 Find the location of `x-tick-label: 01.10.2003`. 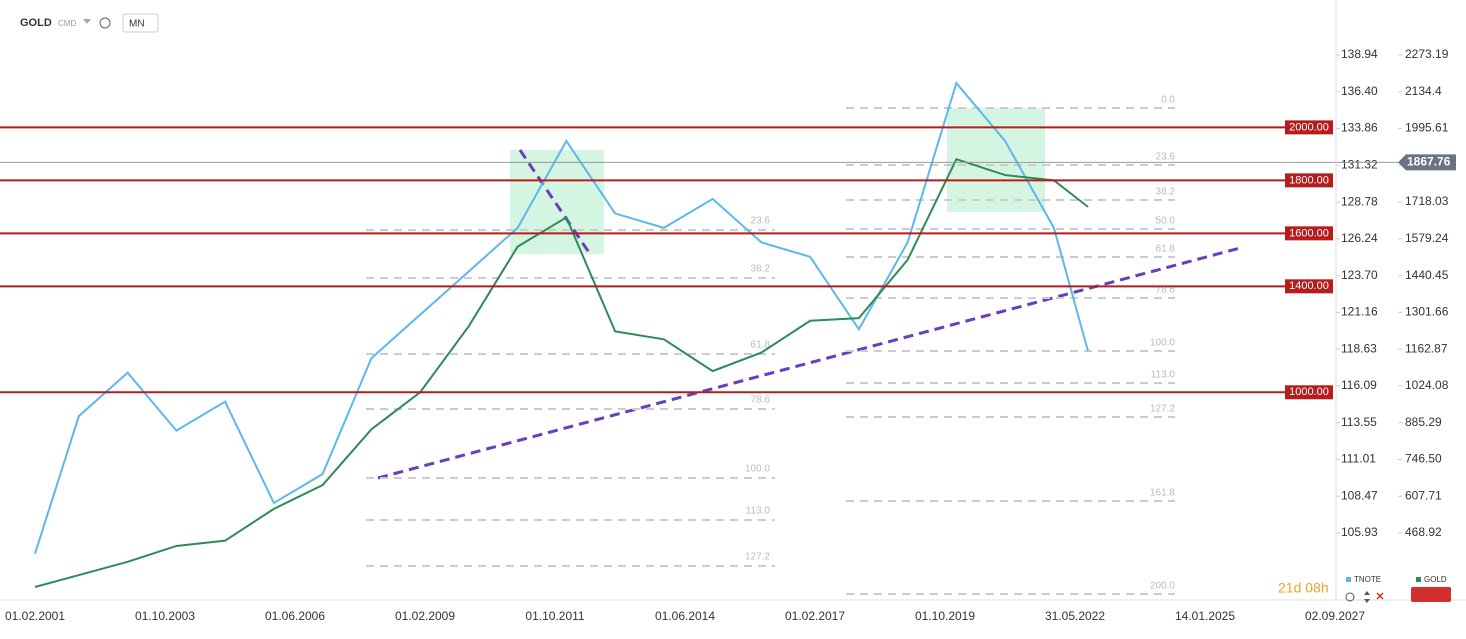

x-tick-label: 01.10.2003 is located at coordinates (165, 616).